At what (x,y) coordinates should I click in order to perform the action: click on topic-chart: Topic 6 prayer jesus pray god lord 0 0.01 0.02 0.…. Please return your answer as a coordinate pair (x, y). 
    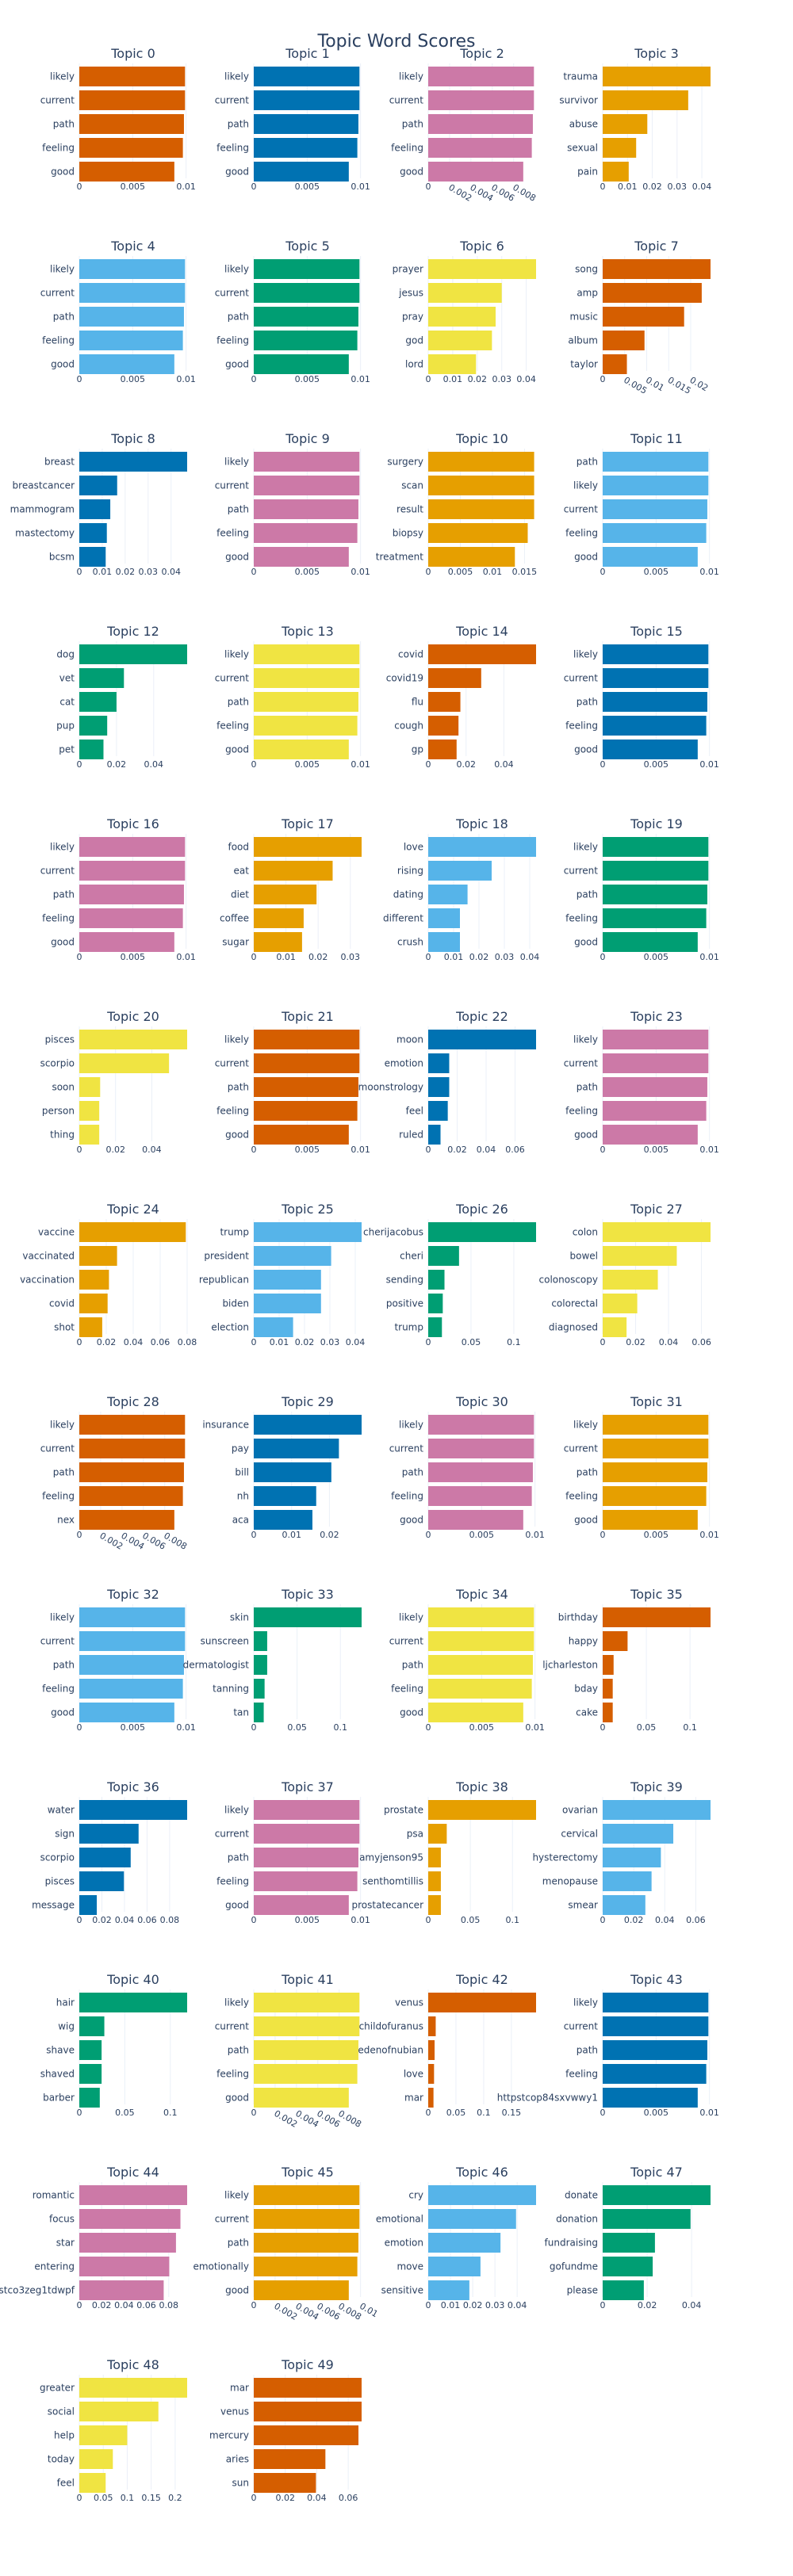
    Looking at the image, I should click on (490, 319).